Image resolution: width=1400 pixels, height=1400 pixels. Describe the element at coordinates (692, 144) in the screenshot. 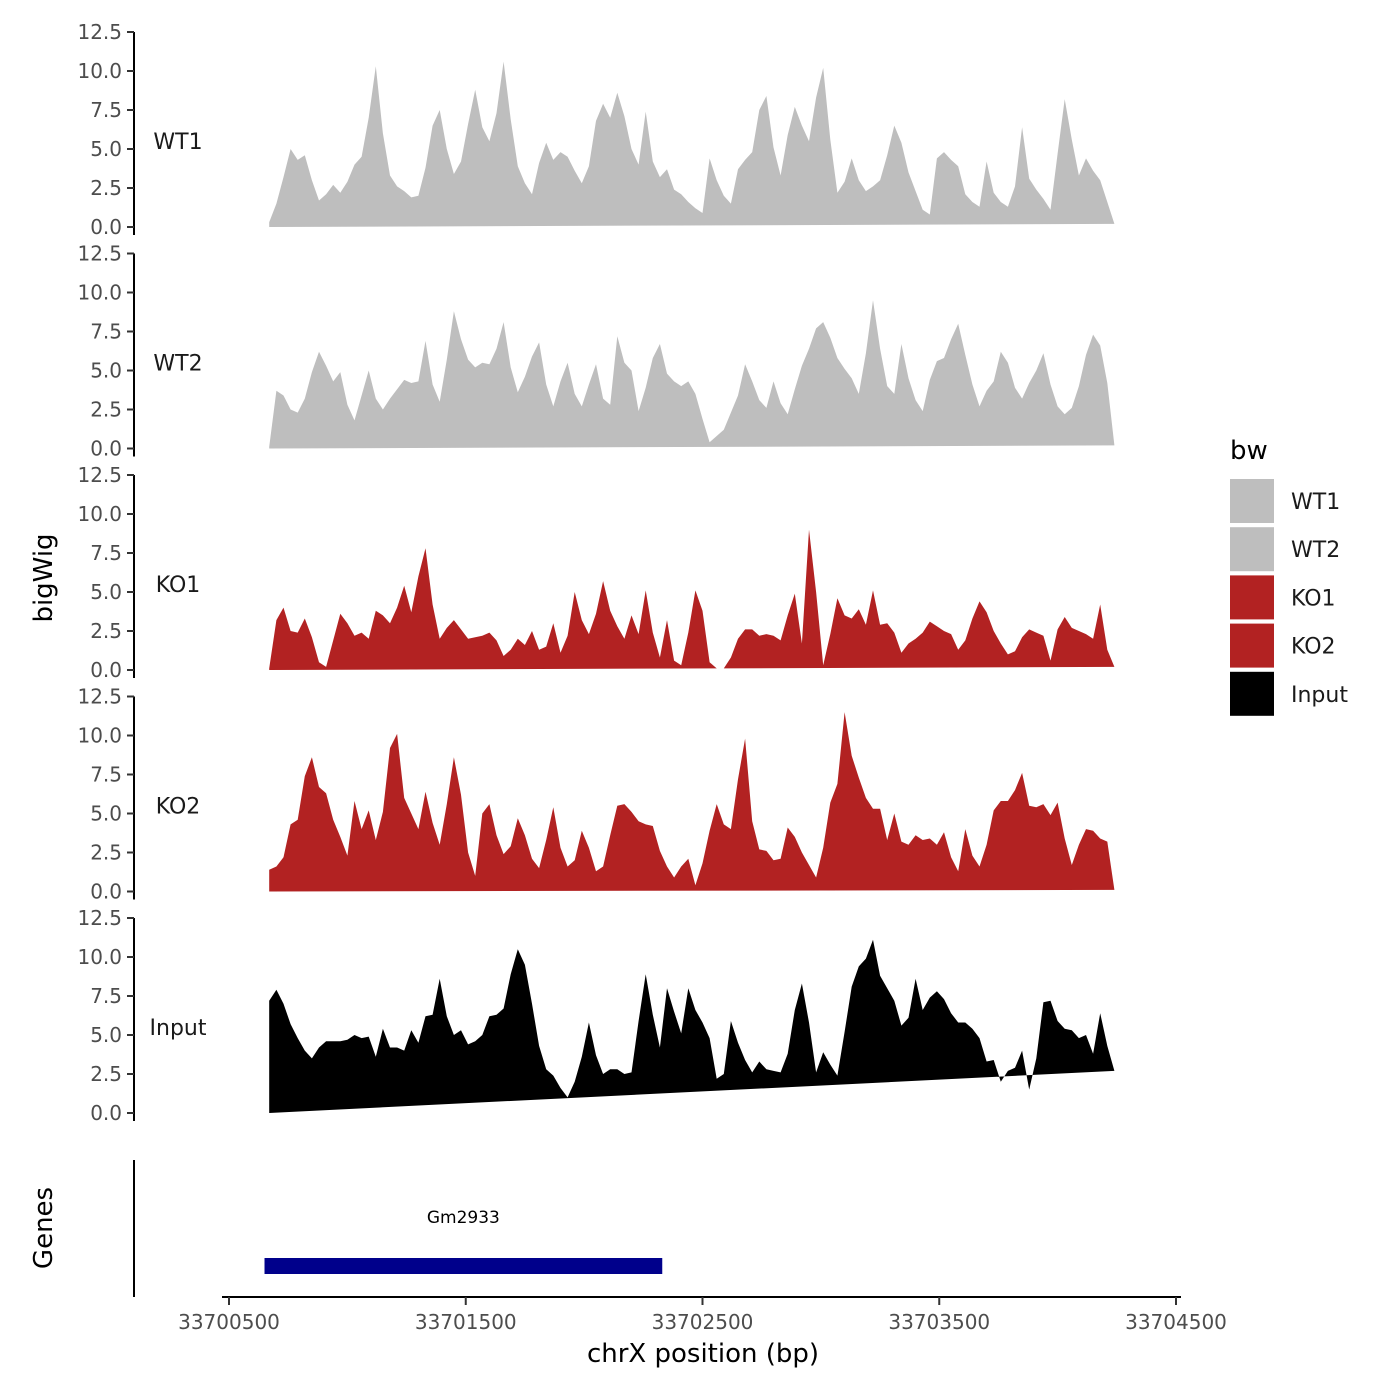

I see `signal-area-wt1` at that location.